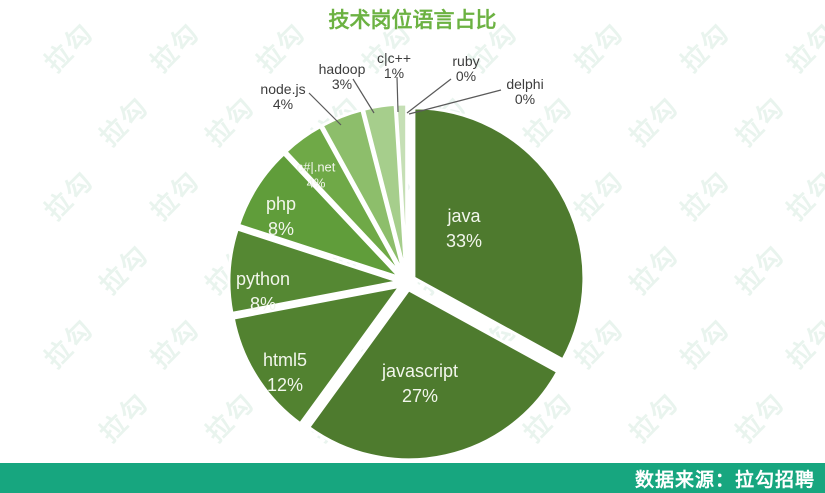 Image resolution: width=825 pixels, height=493 pixels. I want to click on slice-label-name-delphi: delphi, so click(524, 84).